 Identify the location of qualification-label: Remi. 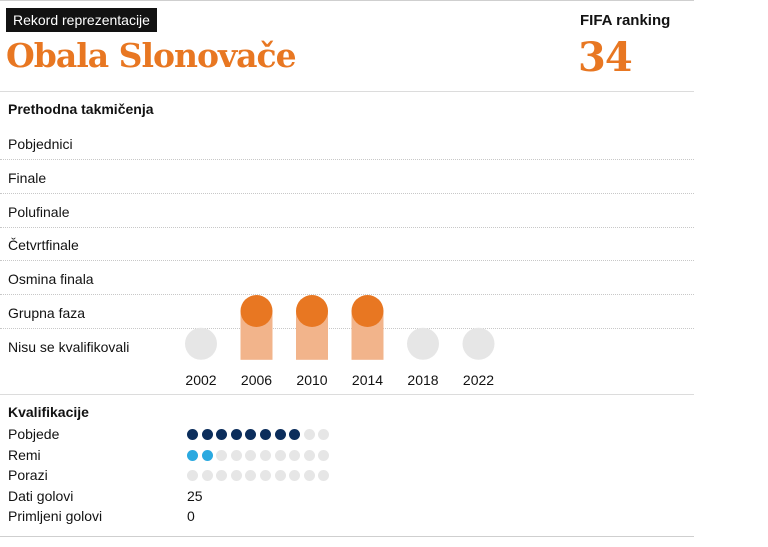
(24, 454).